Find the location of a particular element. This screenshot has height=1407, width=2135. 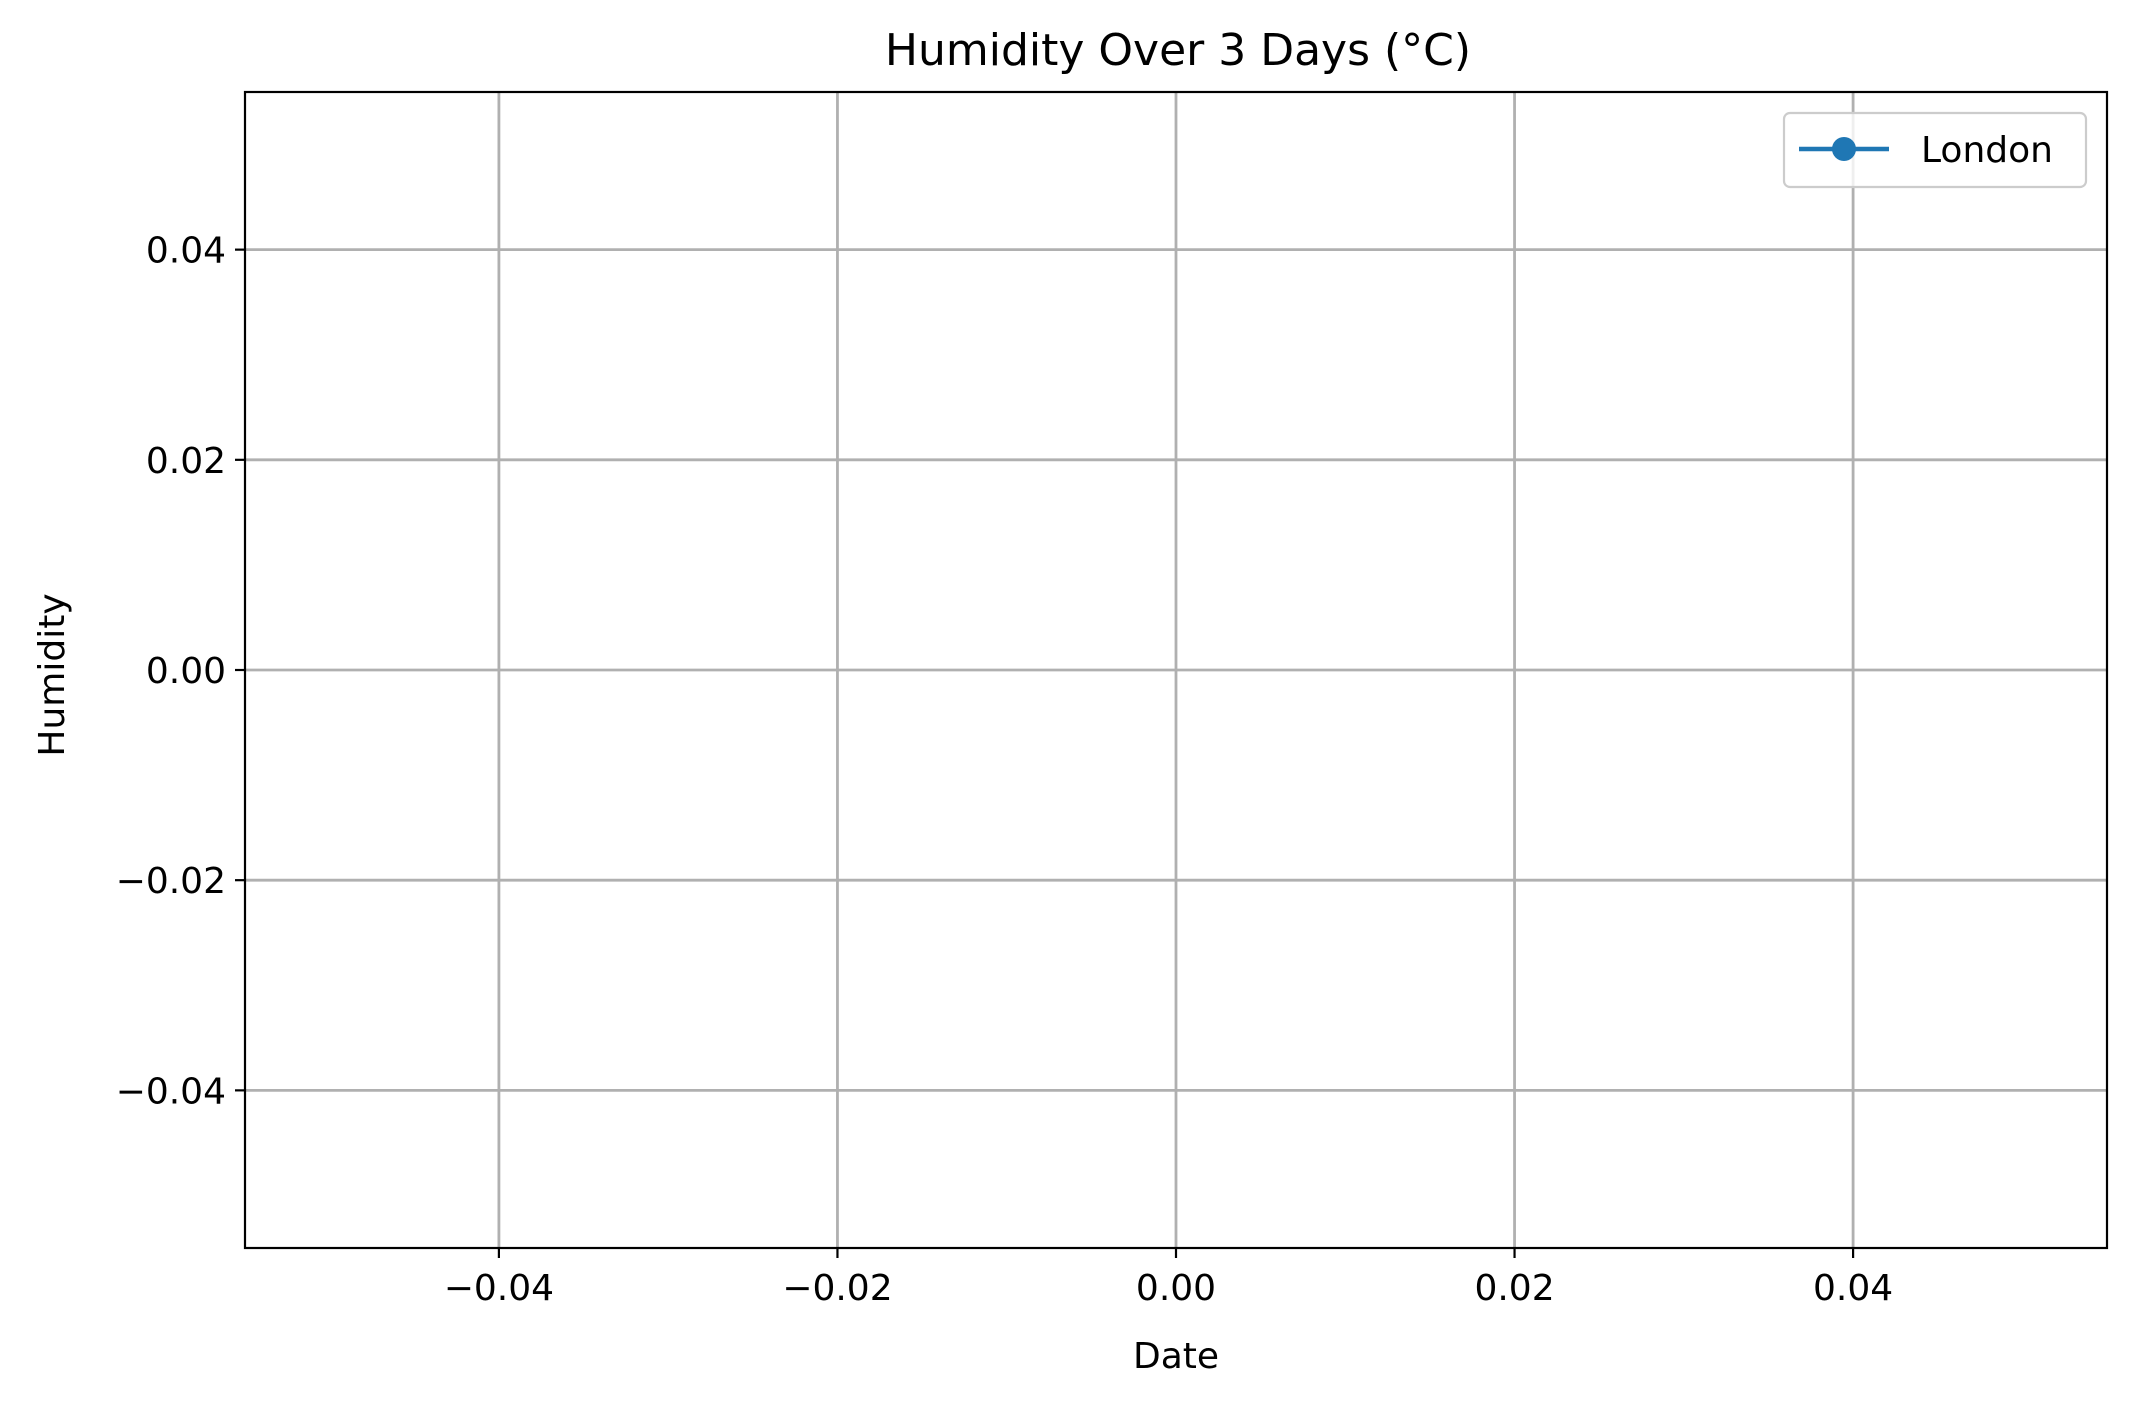

y-tick-label: 0.00 is located at coordinates (186, 671).